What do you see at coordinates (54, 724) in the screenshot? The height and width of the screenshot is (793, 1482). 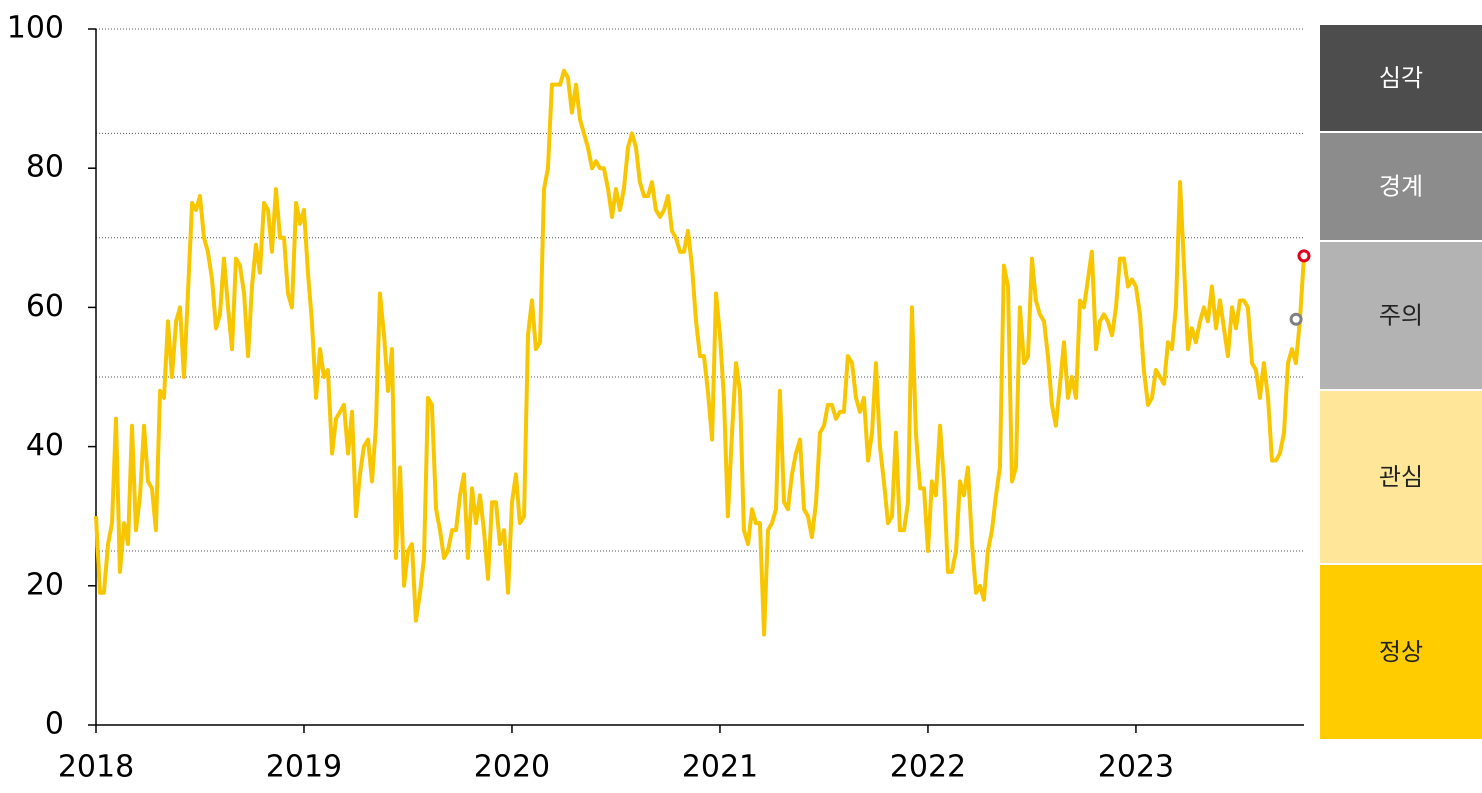 I see `y-tick-label: 0` at bounding box center [54, 724].